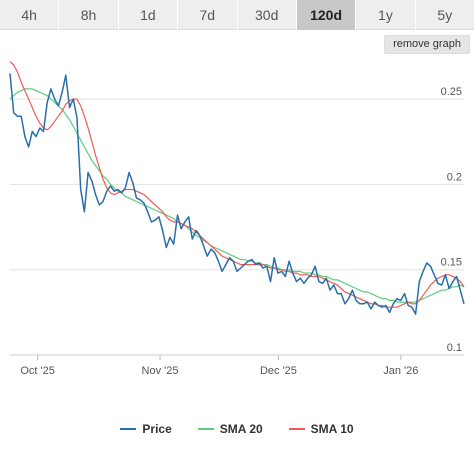 The image size is (474, 455). Describe the element at coordinates (157, 429) in the screenshot. I see `legend-label: Price` at that location.